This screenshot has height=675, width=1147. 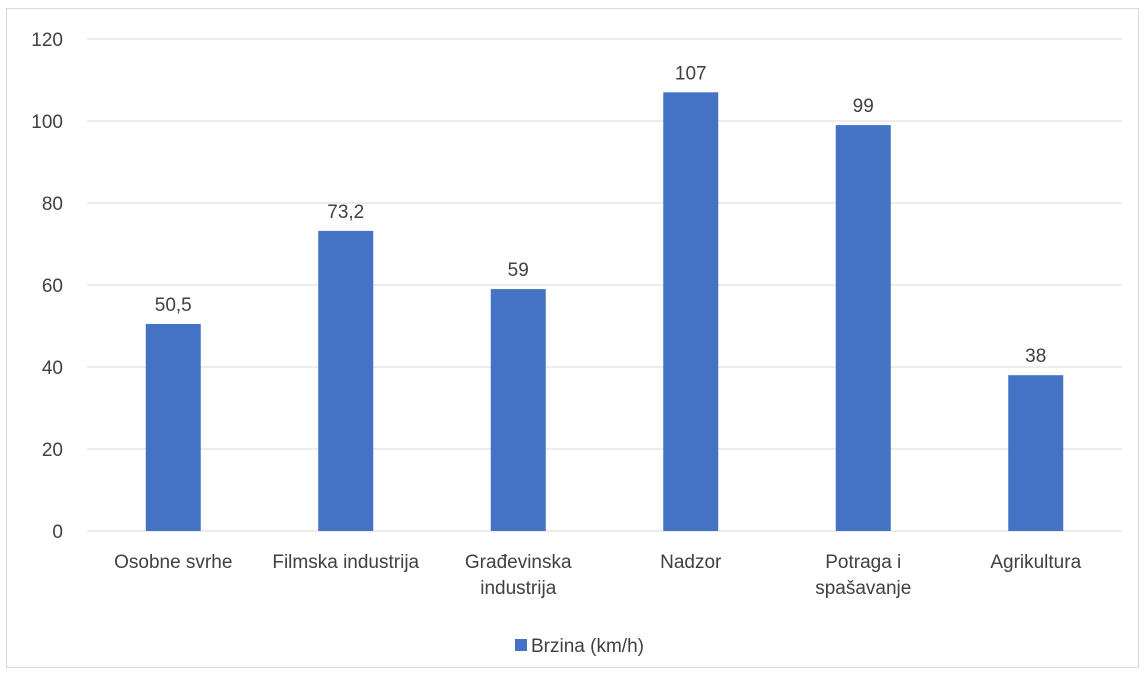 What do you see at coordinates (345, 212) in the screenshot?
I see `data-label: 73,2` at bounding box center [345, 212].